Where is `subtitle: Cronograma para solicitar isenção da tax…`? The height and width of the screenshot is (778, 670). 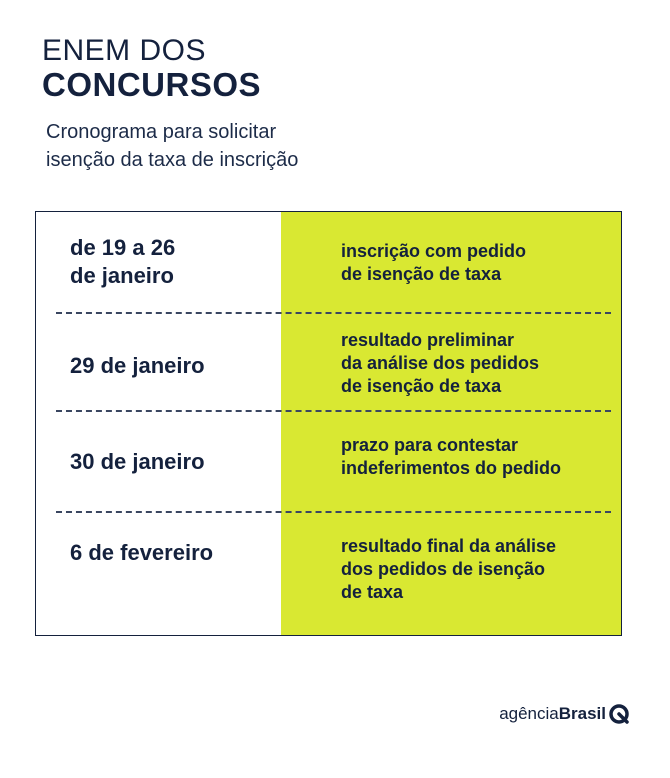
subtitle: Cronograma para solicitar isenção da tax… is located at coordinates (172, 146).